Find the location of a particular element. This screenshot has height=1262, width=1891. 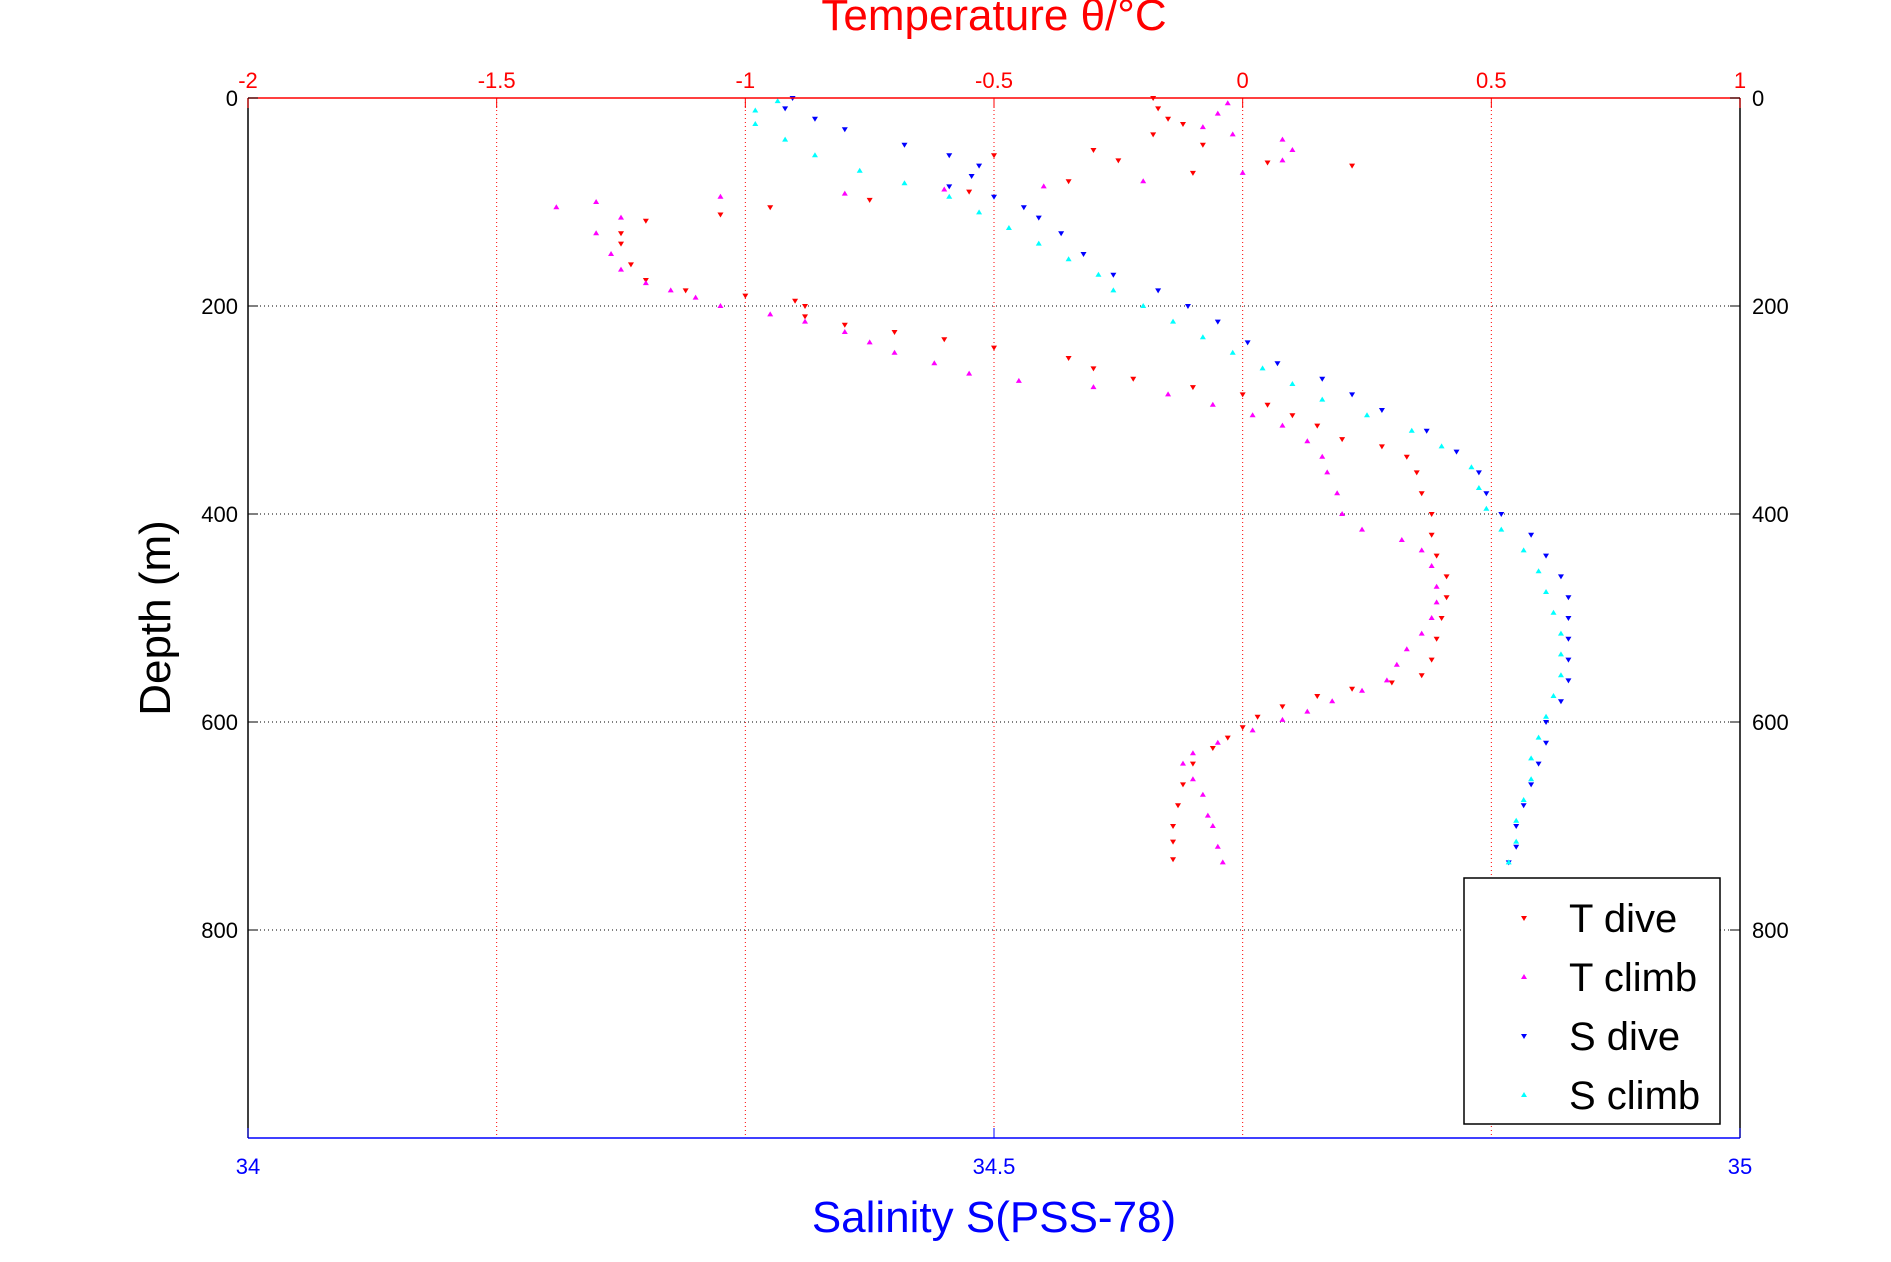

x-axis-label: Salinity S(PSS-78) is located at coordinates (994, 1217).